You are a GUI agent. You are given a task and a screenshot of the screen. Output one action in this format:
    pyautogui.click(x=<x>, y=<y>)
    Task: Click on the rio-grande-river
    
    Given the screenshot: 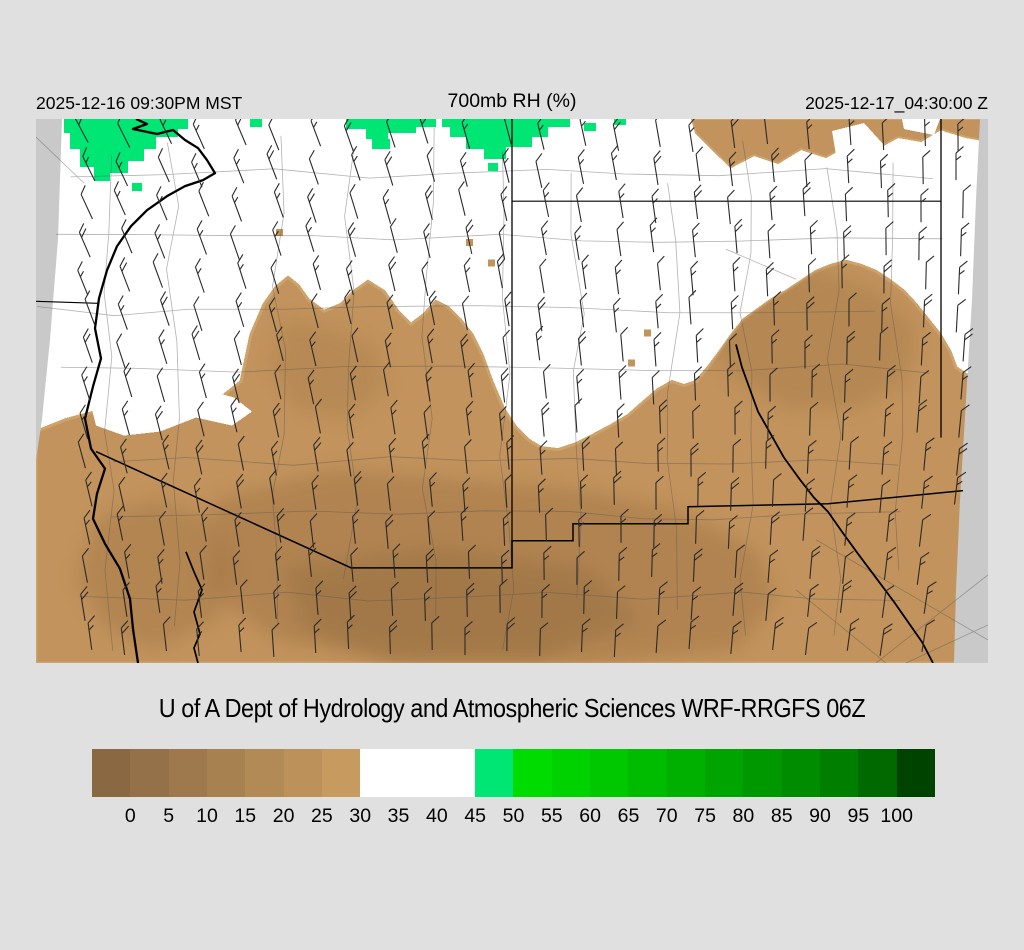 What is the action you would take?
    pyautogui.click(x=834, y=503)
    